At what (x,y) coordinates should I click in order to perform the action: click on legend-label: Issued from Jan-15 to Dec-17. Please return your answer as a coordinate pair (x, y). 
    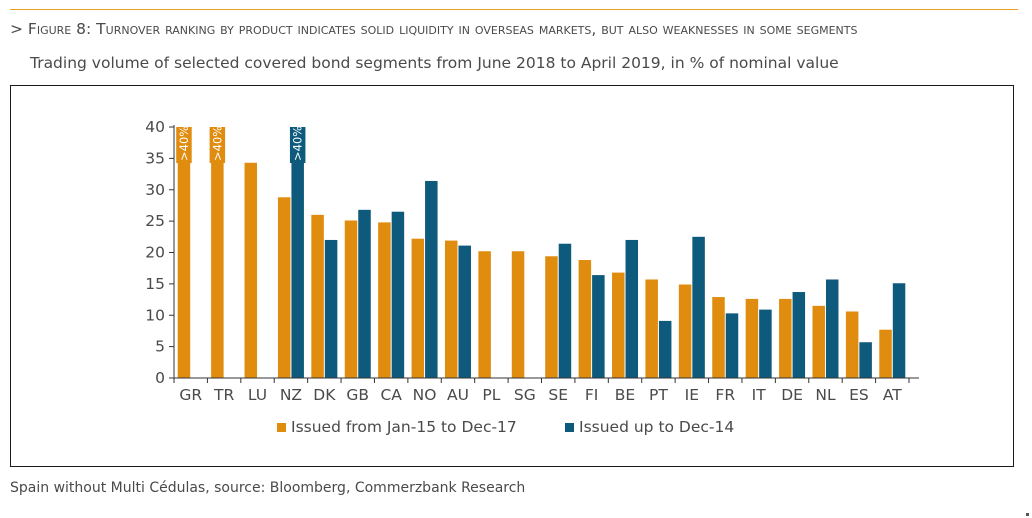
    Looking at the image, I should click on (404, 427).